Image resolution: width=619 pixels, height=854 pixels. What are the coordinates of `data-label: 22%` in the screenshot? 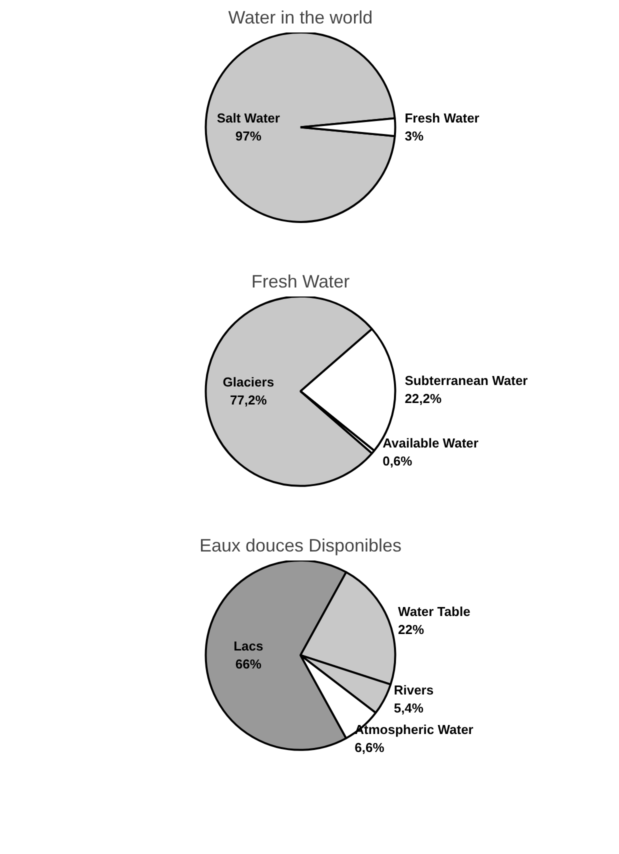 It's located at (411, 629).